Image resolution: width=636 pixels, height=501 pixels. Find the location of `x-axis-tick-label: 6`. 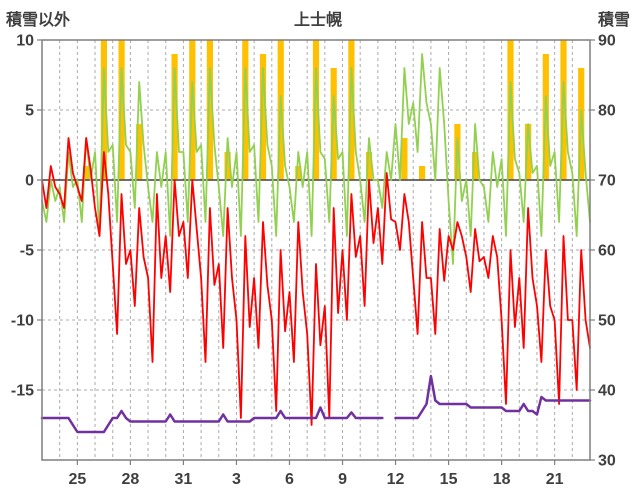

x-axis-tick-label: 6 is located at coordinates (289, 479).